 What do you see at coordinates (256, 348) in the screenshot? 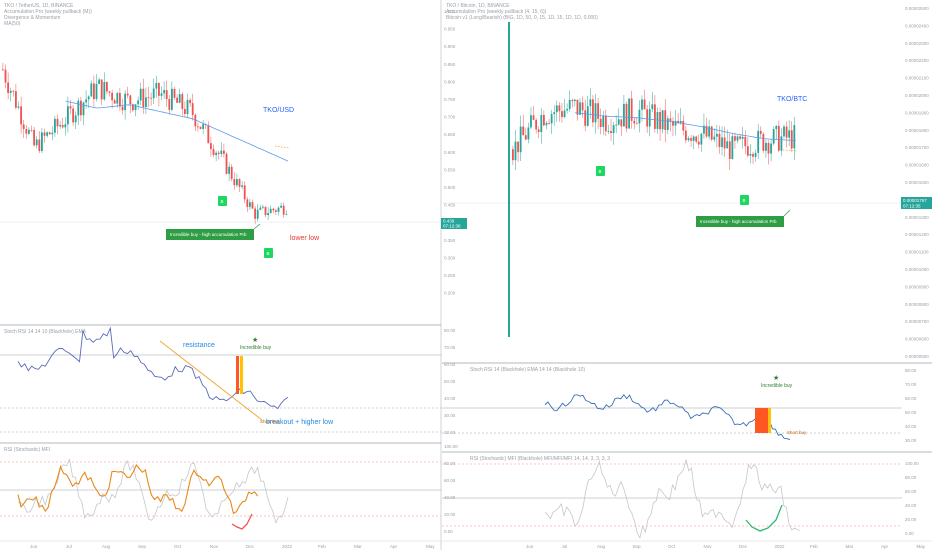
I see `left-incredible-buy: Incredible buy` at bounding box center [256, 348].